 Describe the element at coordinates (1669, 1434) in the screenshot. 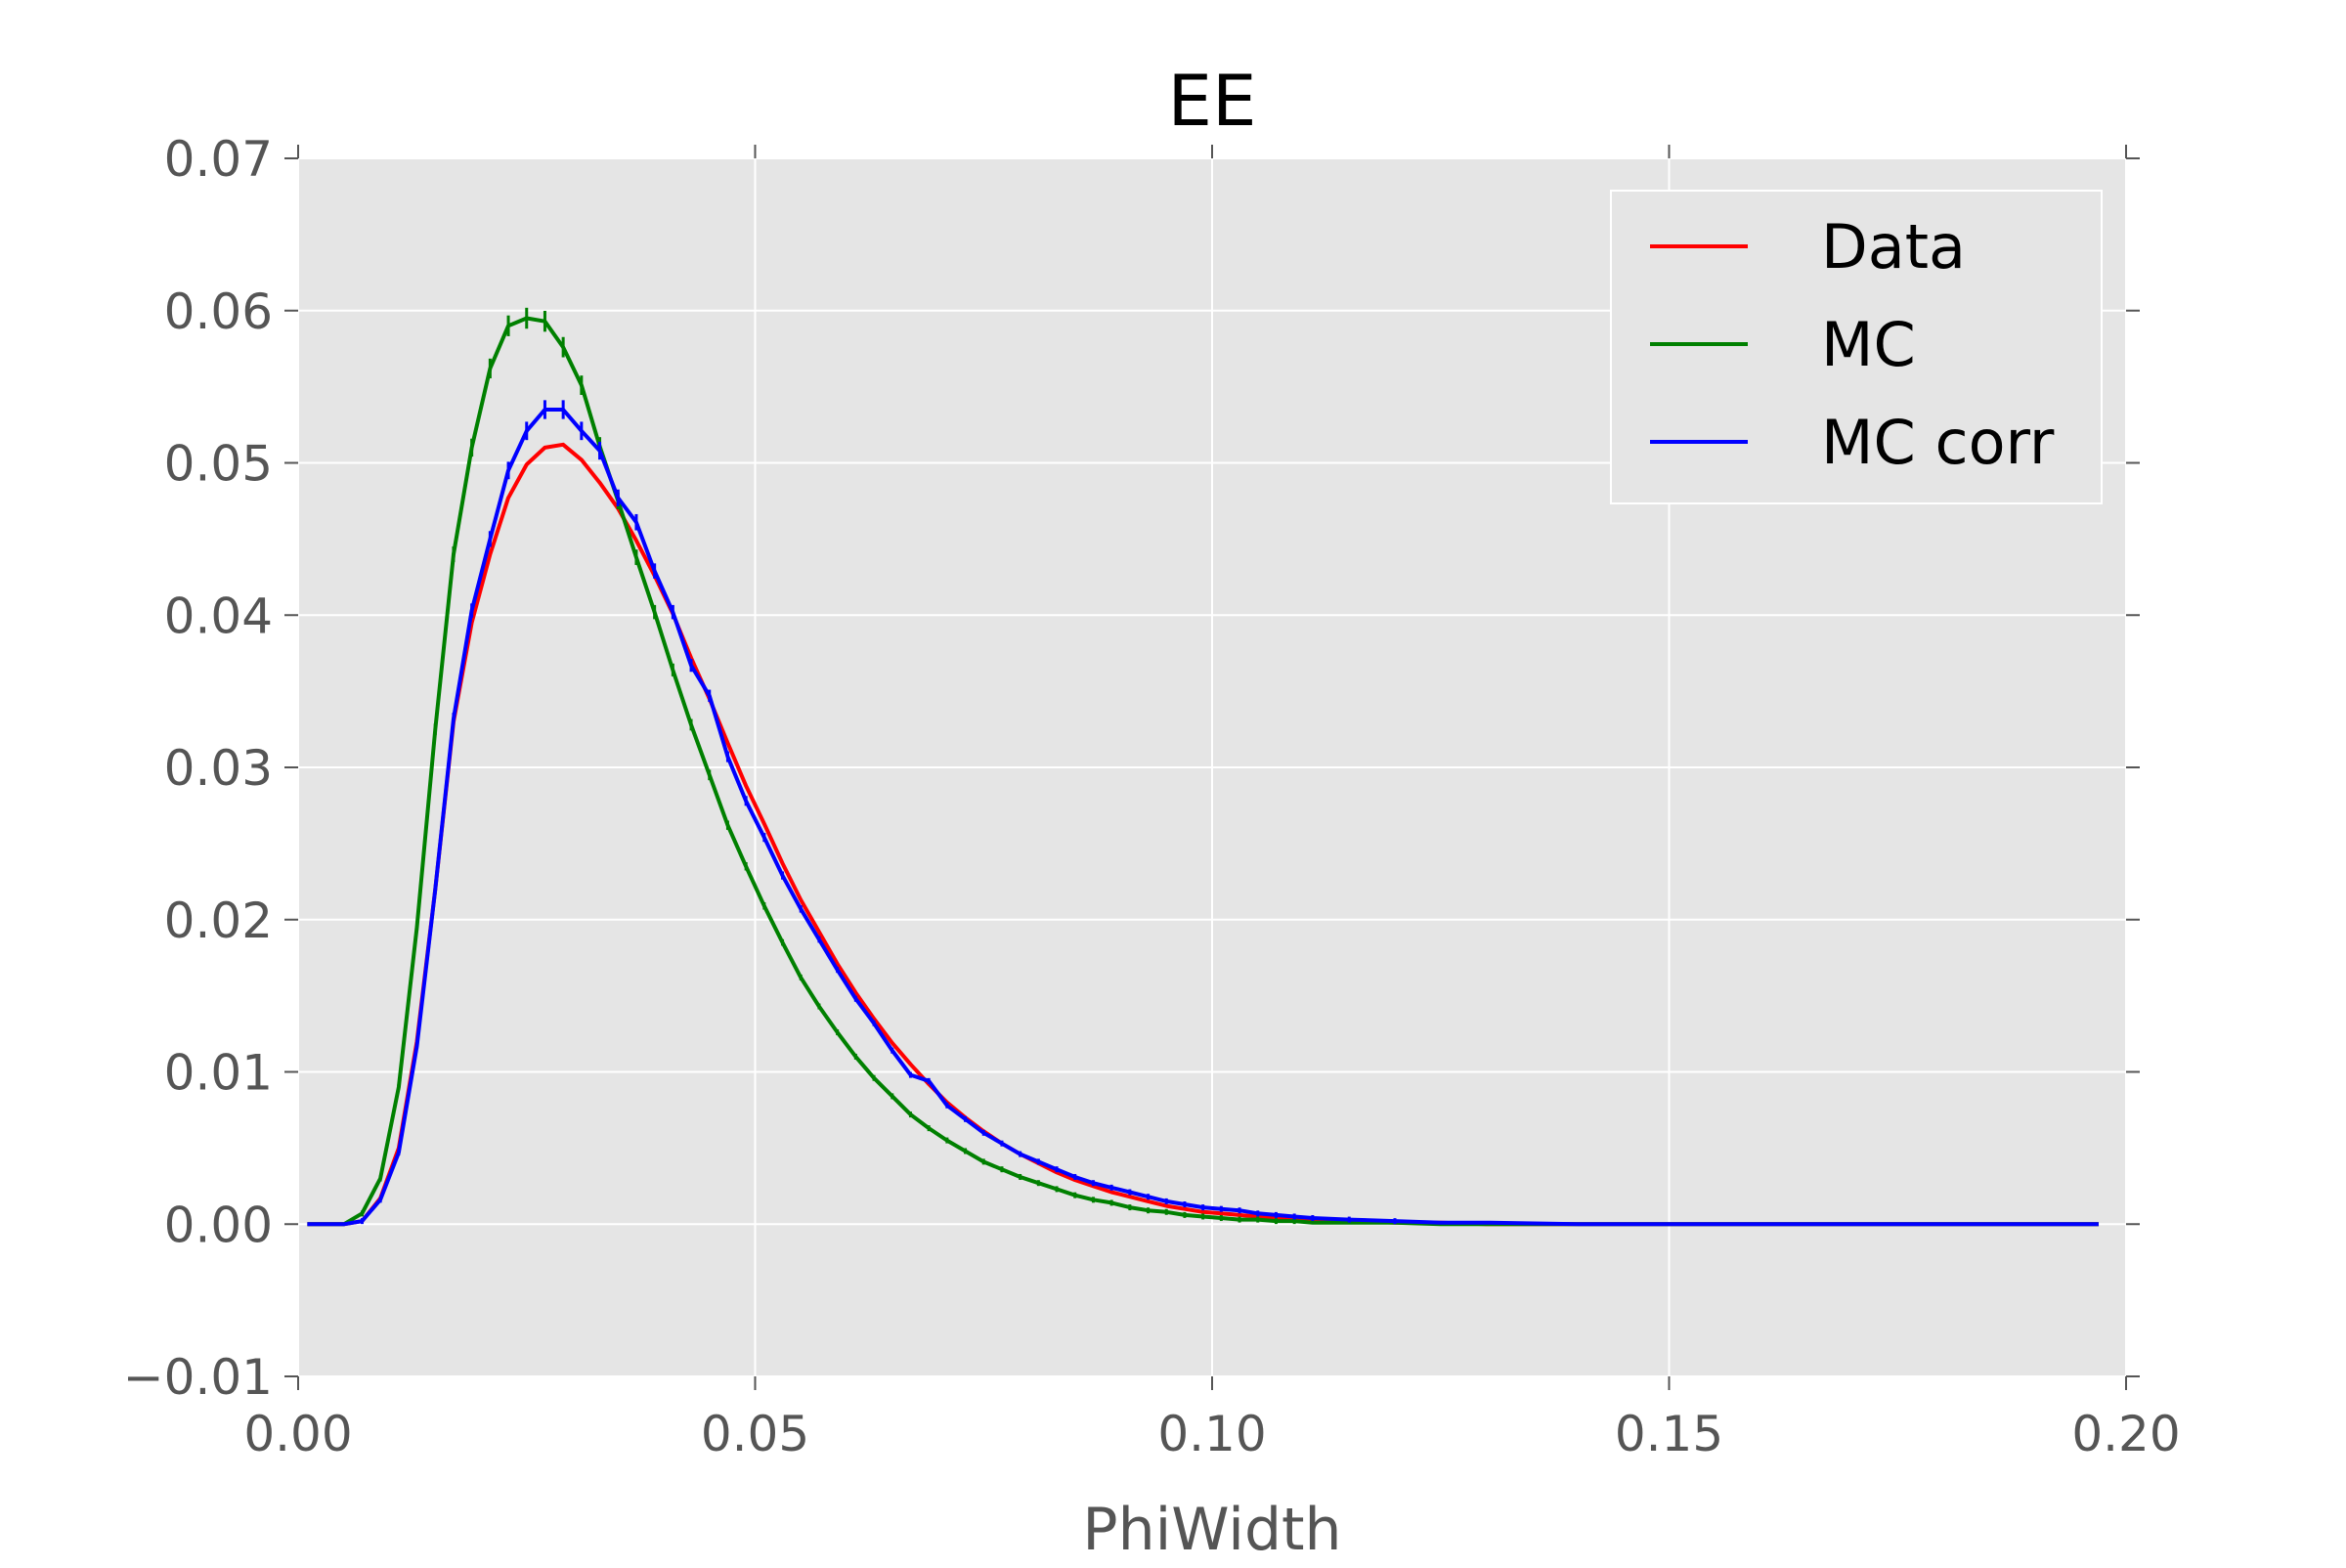

I see `x-tick-label: 0.15` at that location.